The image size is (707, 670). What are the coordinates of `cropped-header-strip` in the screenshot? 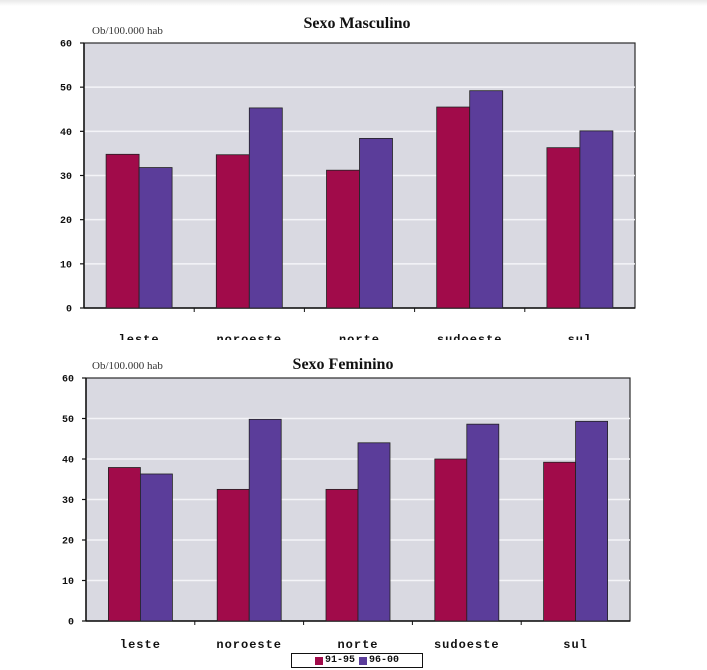 It's located at (353, 3).